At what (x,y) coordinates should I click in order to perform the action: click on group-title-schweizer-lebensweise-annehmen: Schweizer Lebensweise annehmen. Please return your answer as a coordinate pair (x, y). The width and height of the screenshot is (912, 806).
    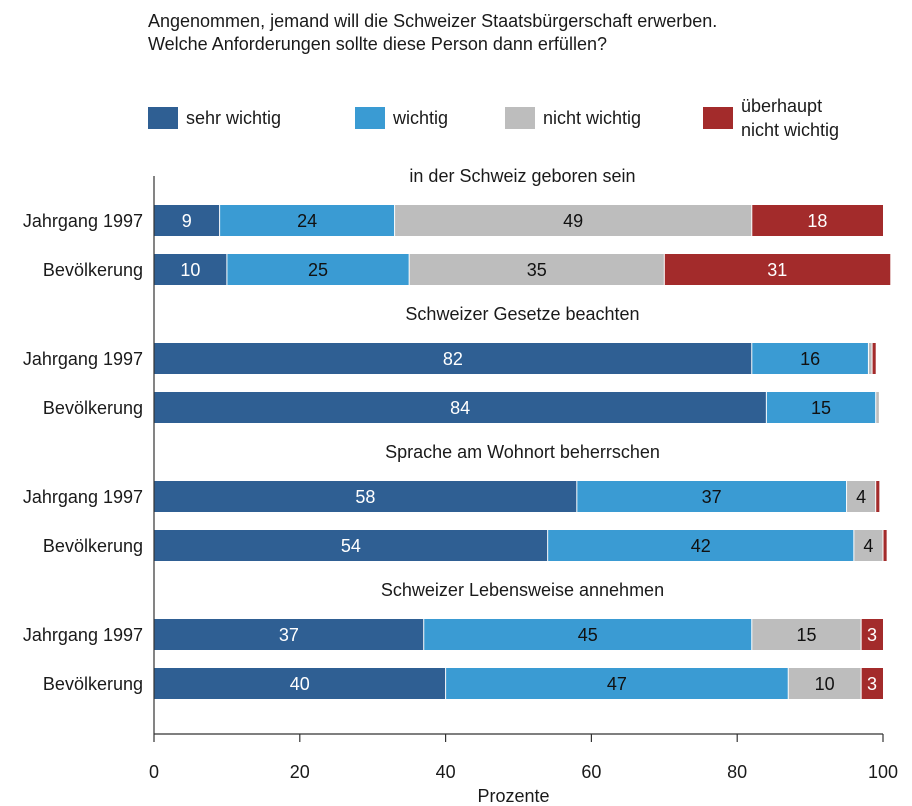
    Looking at the image, I should click on (522, 590).